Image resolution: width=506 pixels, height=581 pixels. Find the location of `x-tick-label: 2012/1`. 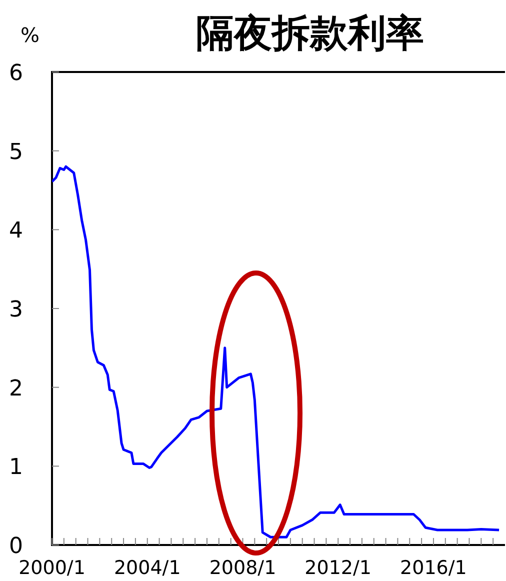

x-tick-label: 2012/1 is located at coordinates (338, 568).